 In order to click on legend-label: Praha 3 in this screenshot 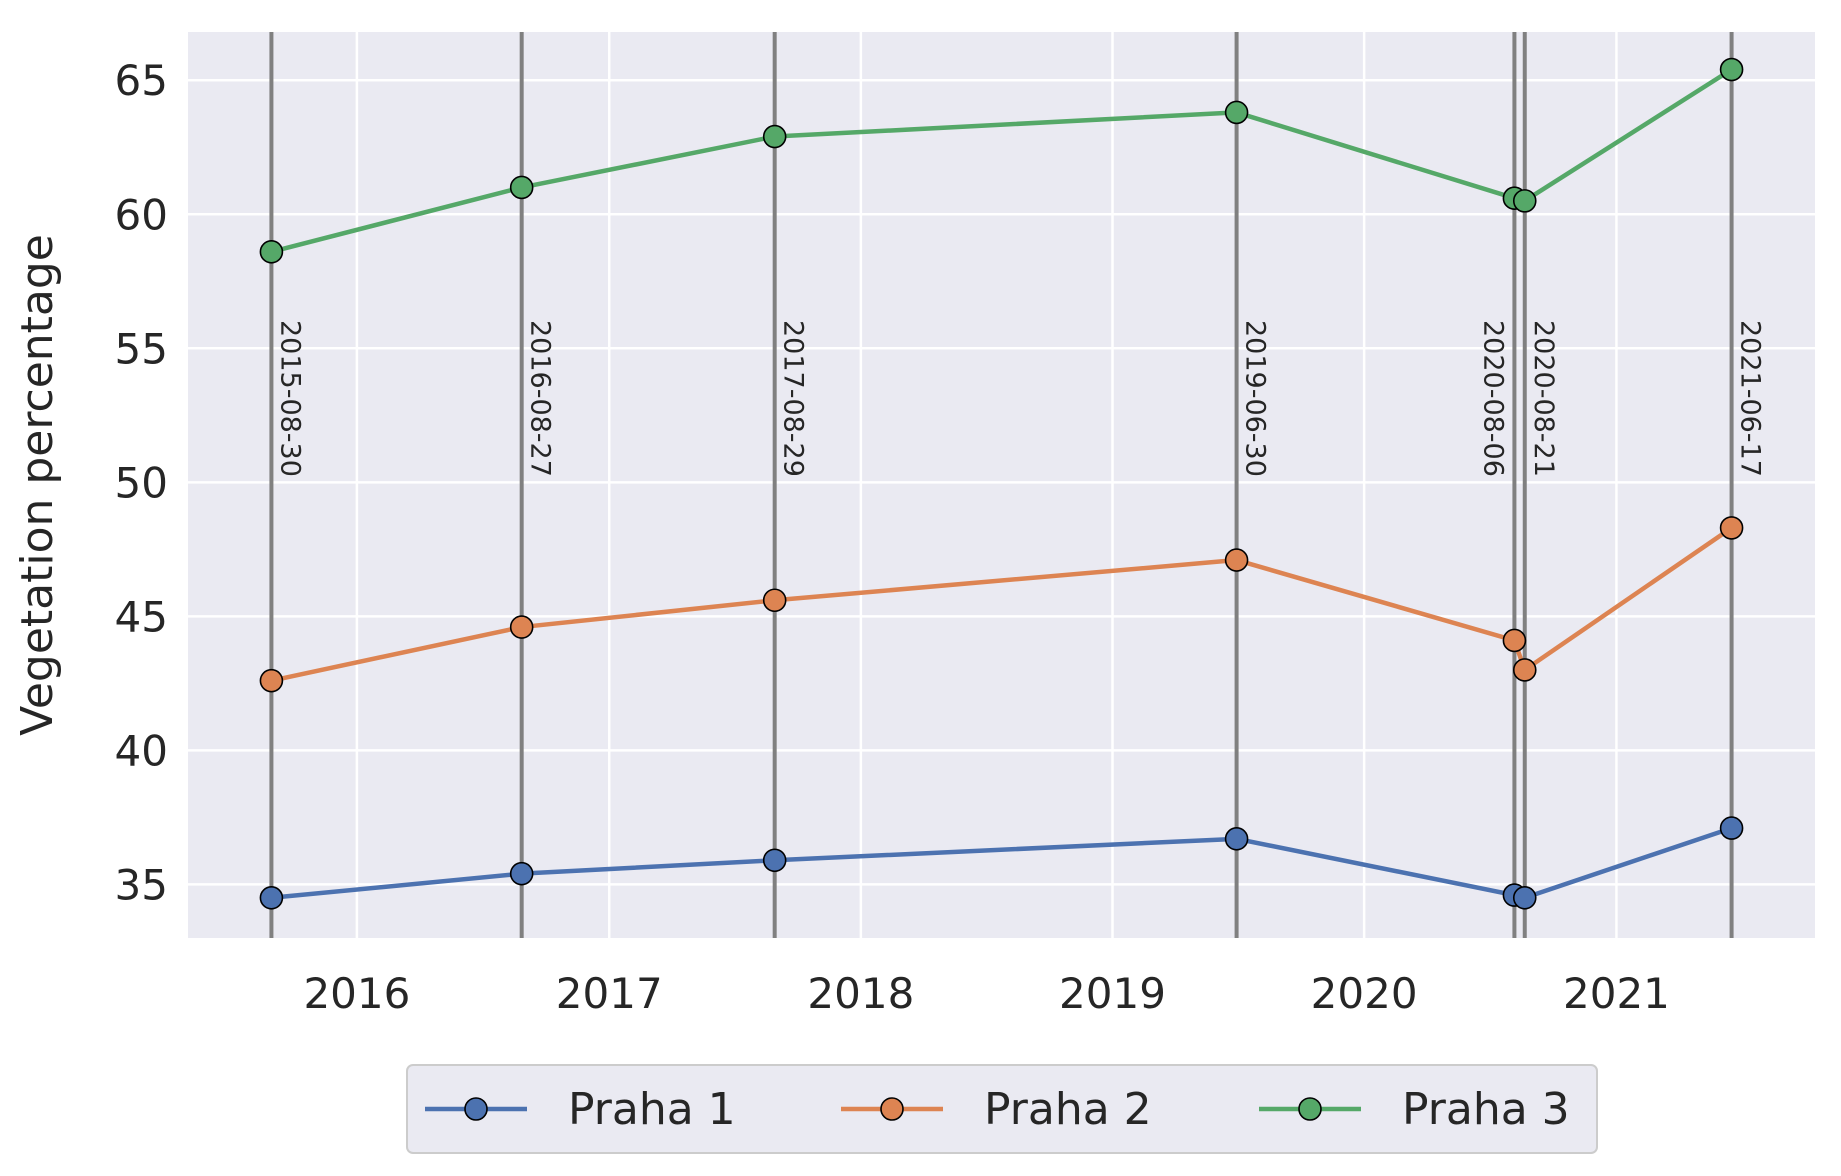, I will do `click(1486, 1109)`.